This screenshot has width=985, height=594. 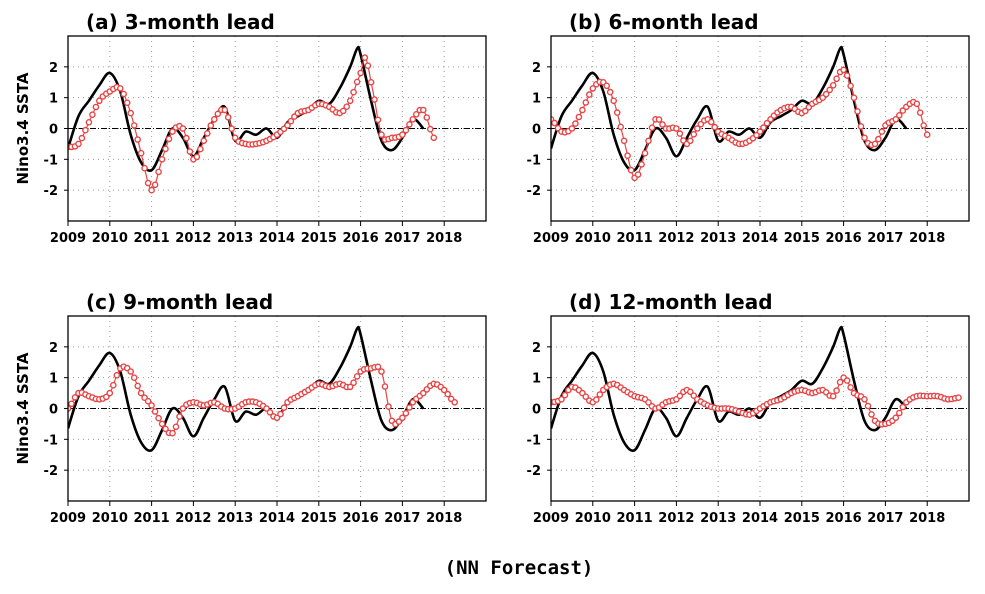 I want to click on forecast-series-line, so click(x=251, y=123).